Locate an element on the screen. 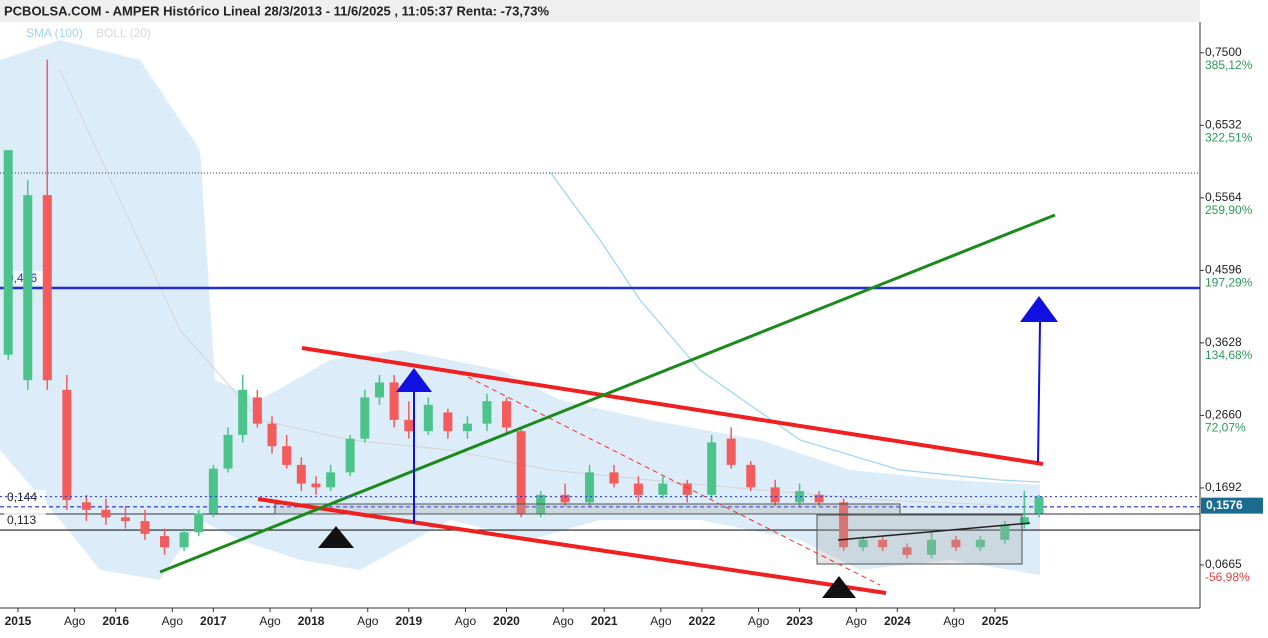 The height and width of the screenshot is (638, 1268). level-label: 0,144 is located at coordinates (22, 497).